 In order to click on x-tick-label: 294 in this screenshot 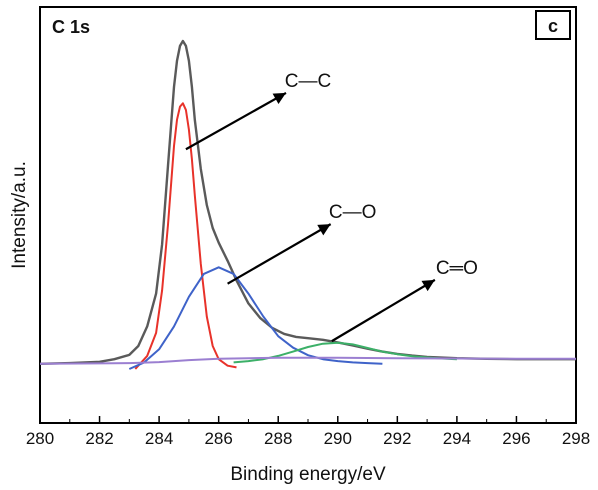, I will do `click(457, 438)`.